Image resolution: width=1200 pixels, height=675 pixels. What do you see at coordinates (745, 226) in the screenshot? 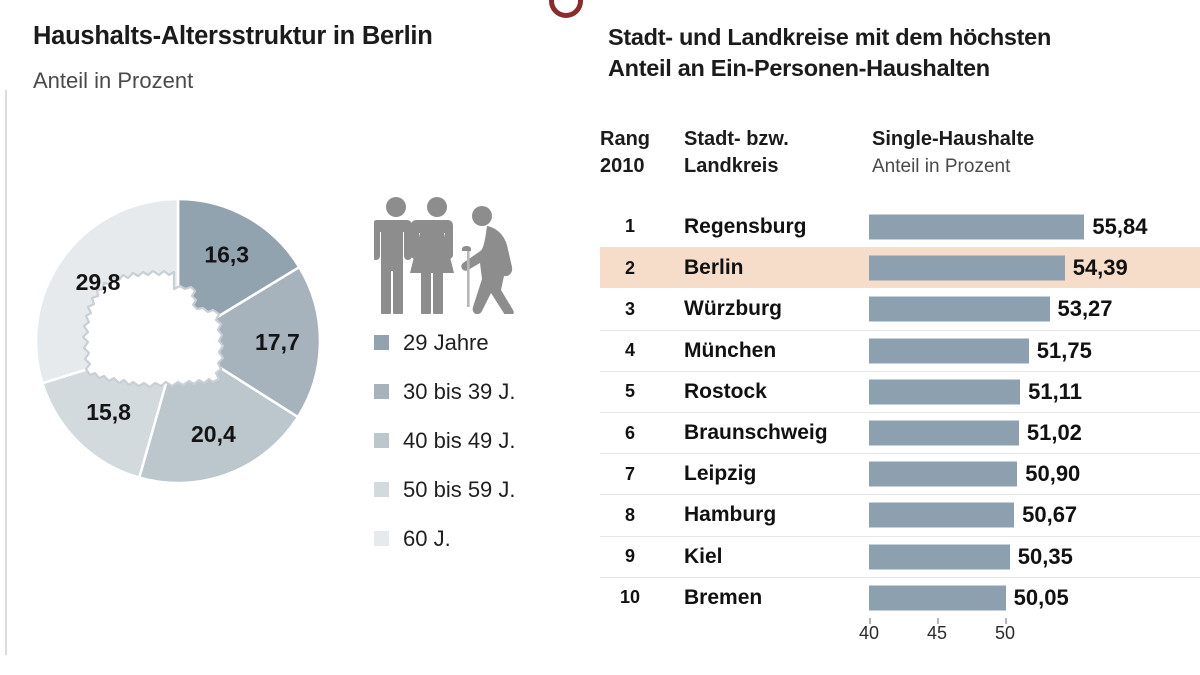
I see `row-city-name: Regensburg` at bounding box center [745, 226].